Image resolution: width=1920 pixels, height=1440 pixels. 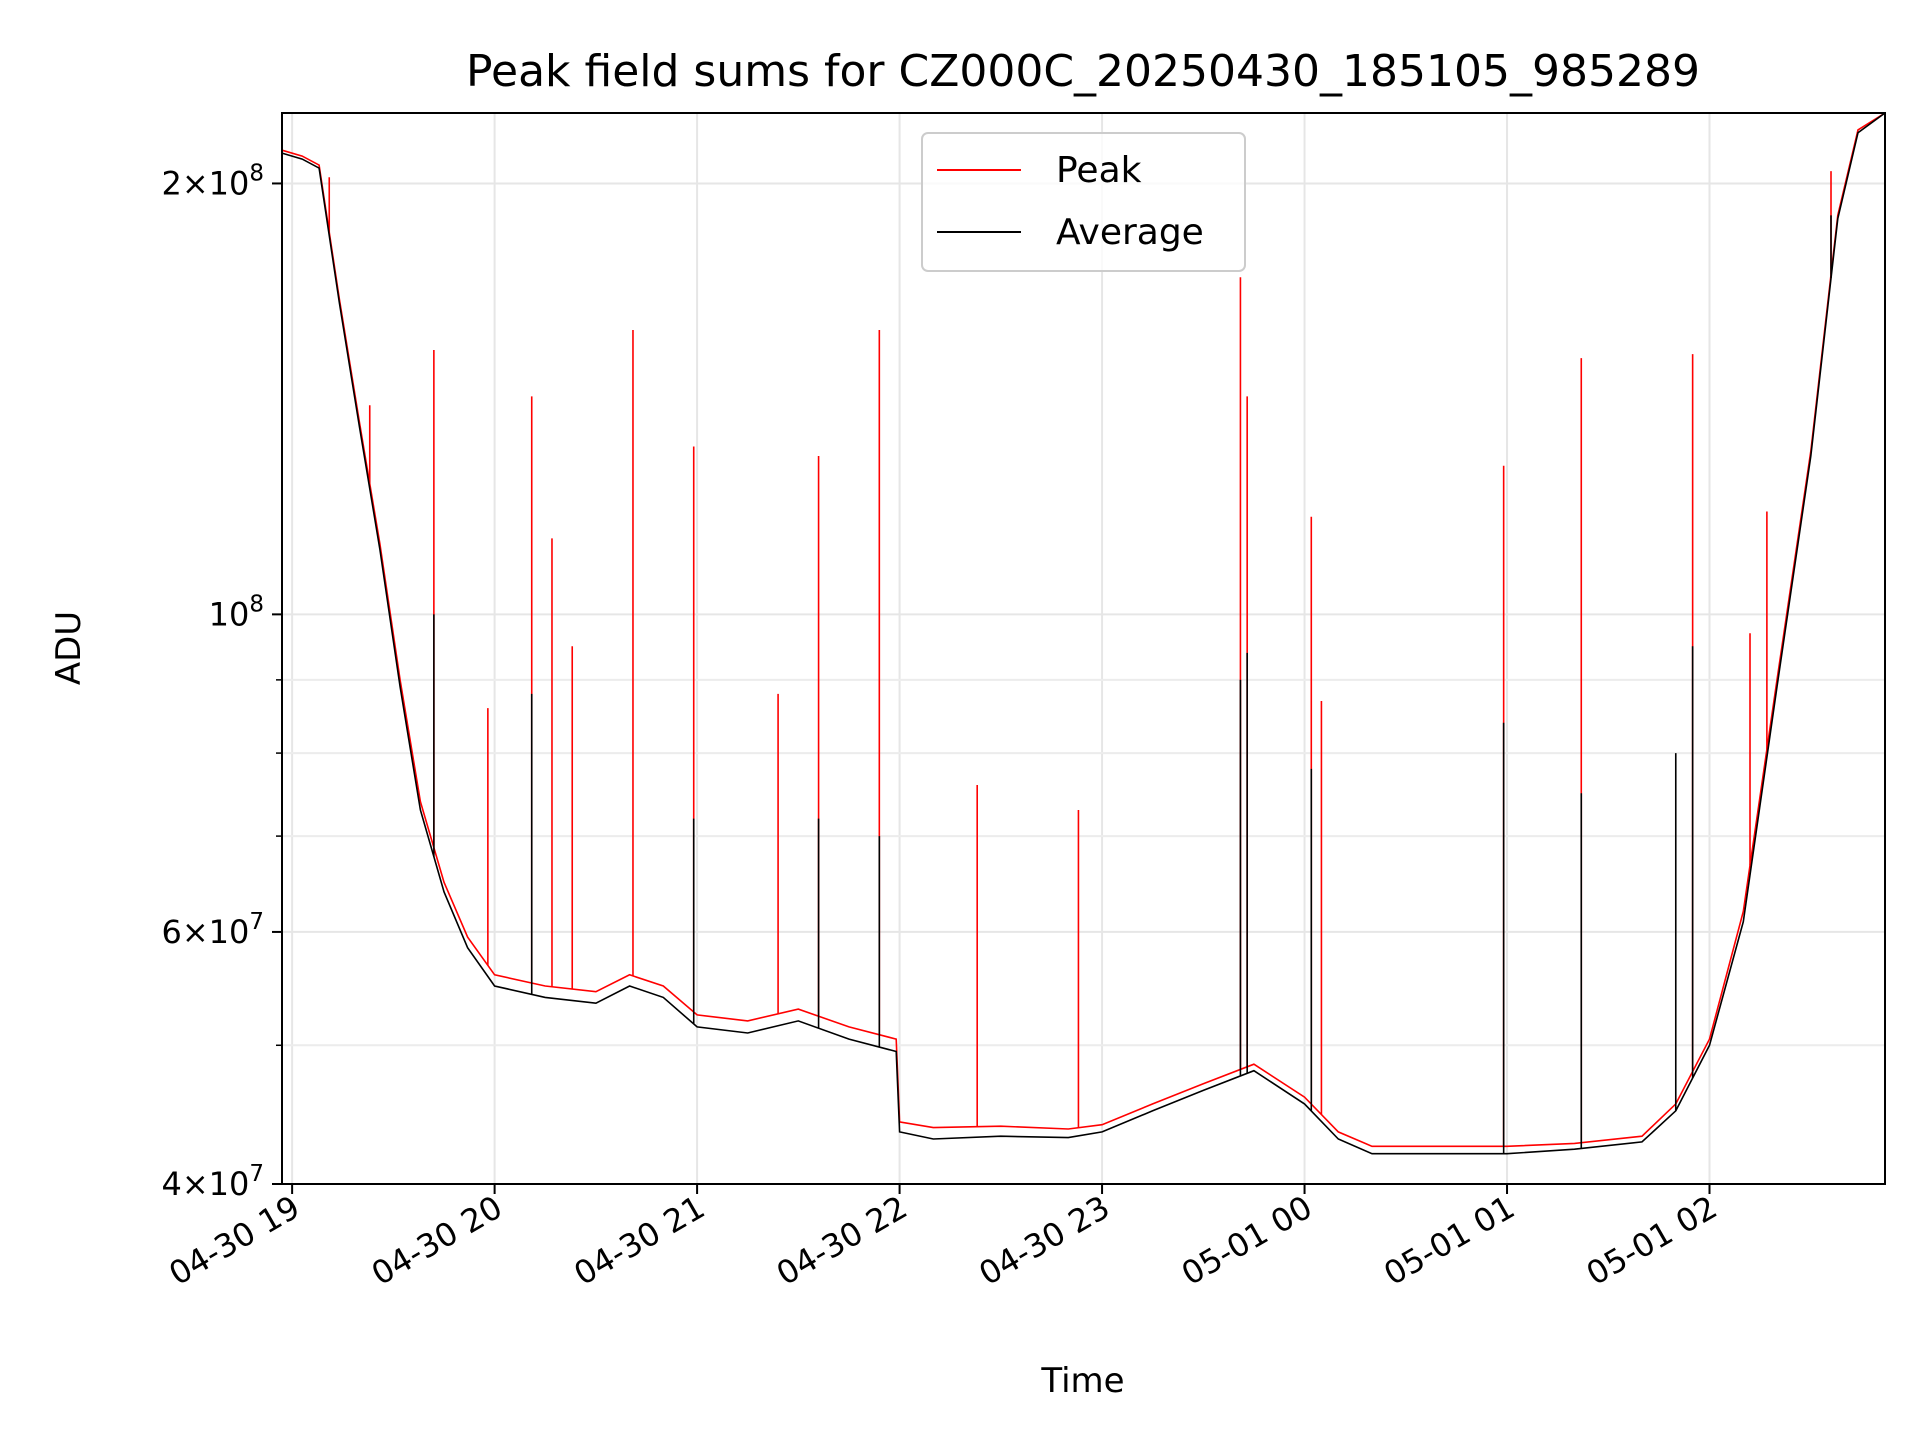 I want to click on x-axis-title: Time, so click(x=1082, y=1381).